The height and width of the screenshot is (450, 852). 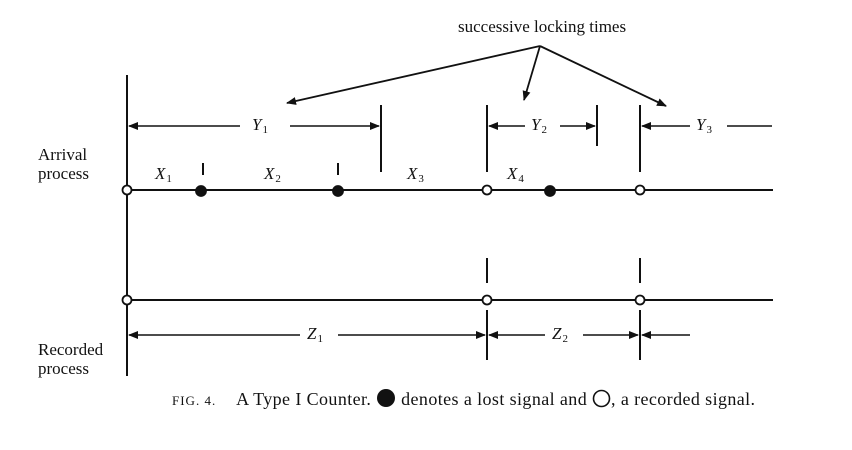 I want to click on arrival-process-label: Arrival process, so click(x=63, y=164).